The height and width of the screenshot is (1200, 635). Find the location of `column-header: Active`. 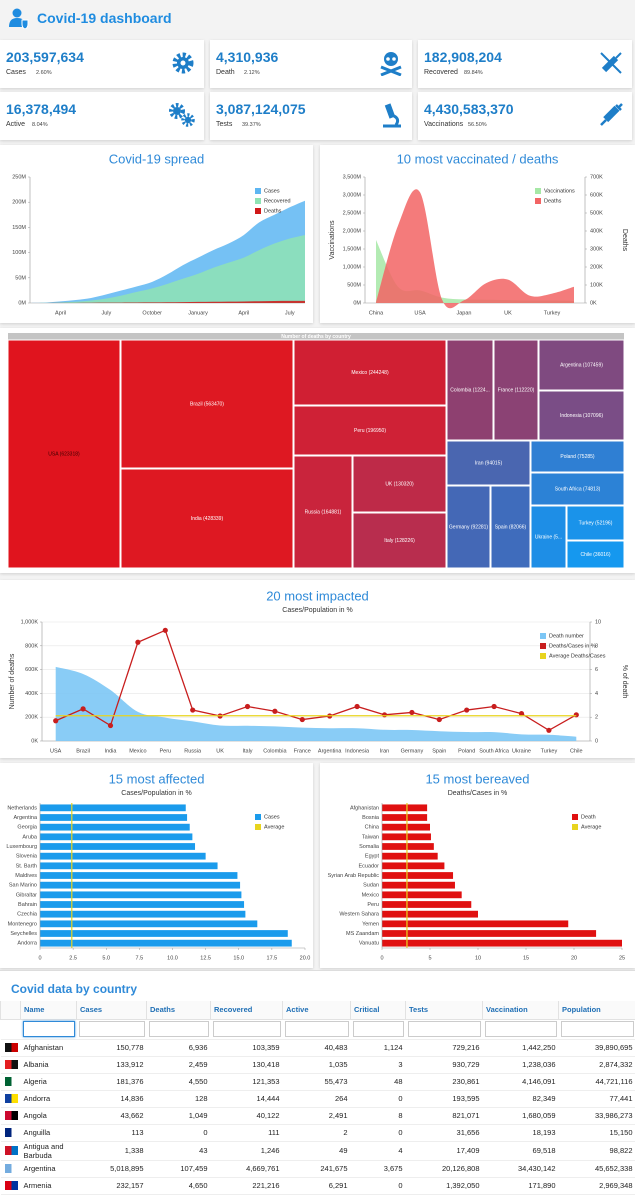

column-header: Active is located at coordinates (316, 1010).